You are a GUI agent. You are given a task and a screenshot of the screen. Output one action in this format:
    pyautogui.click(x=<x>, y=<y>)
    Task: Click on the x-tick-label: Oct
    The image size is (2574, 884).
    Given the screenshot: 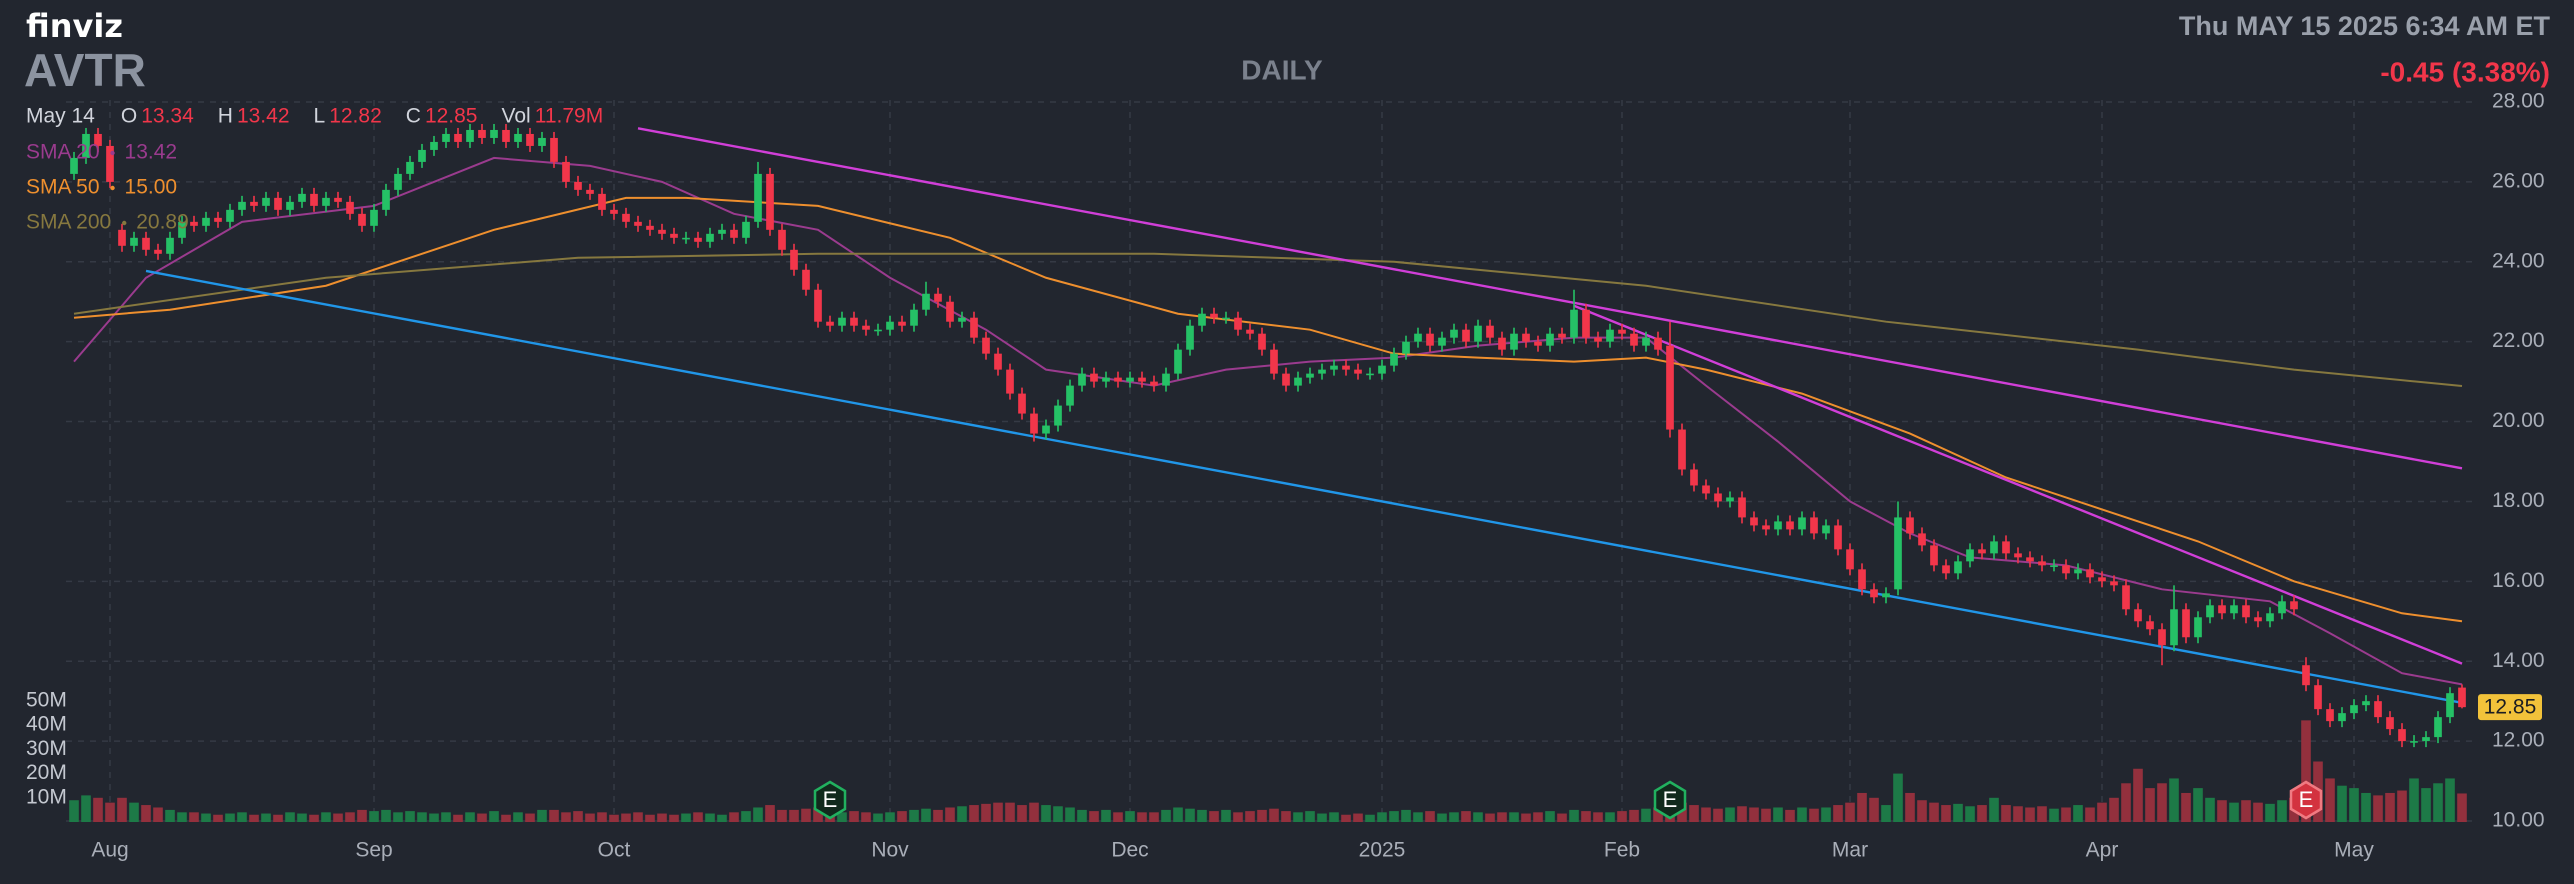 What is the action you would take?
    pyautogui.click(x=614, y=850)
    